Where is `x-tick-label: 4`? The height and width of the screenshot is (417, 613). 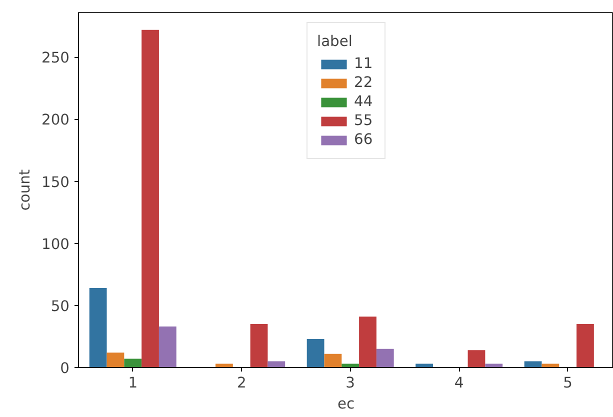 x-tick-label: 4 is located at coordinates (459, 383).